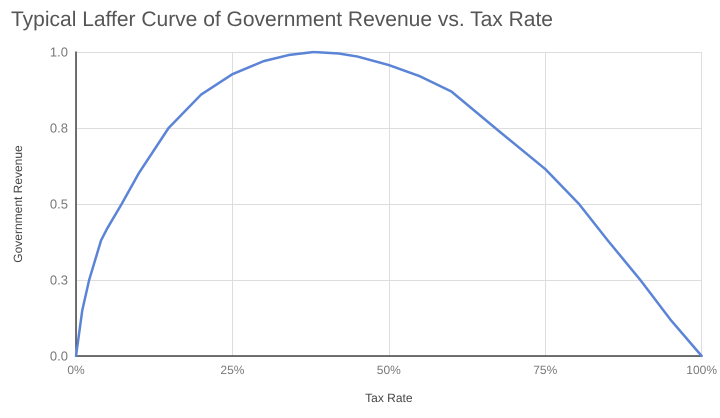 The image size is (720, 418). What do you see at coordinates (389, 398) in the screenshot?
I see `x-axis-title: Tax Rate` at bounding box center [389, 398].